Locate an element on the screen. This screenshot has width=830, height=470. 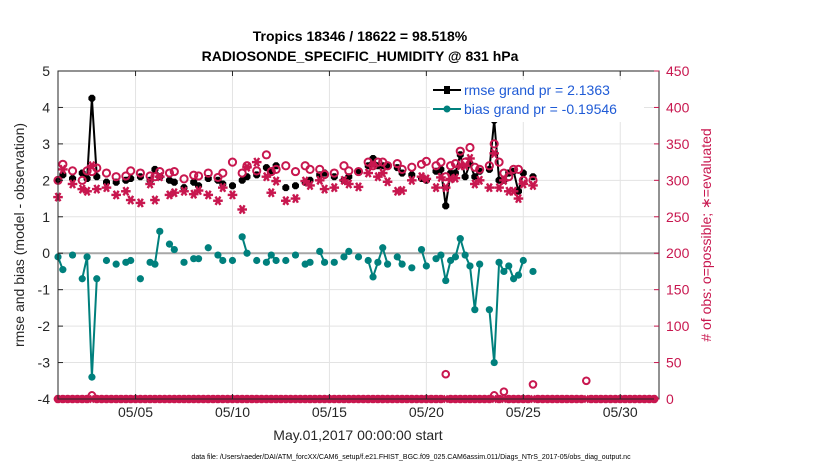
right-tick-label: 400 is located at coordinates (678, 107).